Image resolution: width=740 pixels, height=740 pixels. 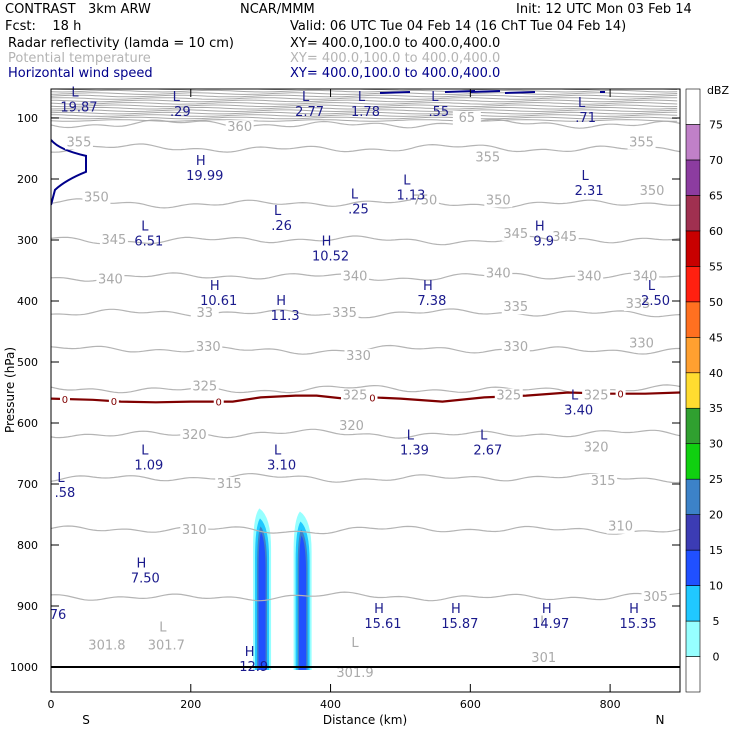 I want to click on colorbar-label: 30, so click(x=716, y=444).